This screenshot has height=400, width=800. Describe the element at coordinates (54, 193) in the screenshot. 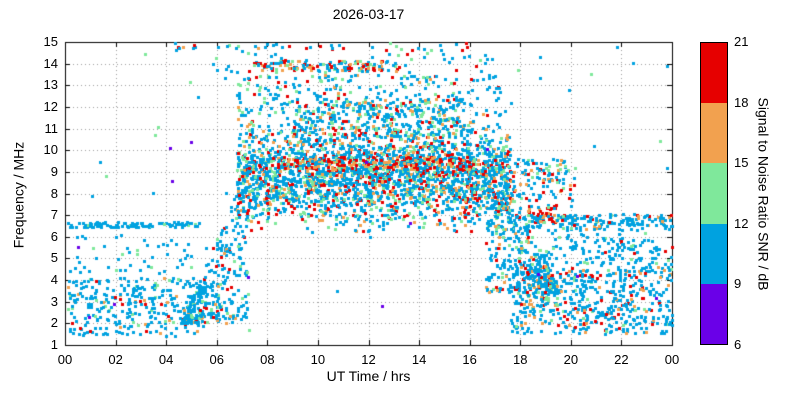

I see `y-tick-label: 8` at that location.